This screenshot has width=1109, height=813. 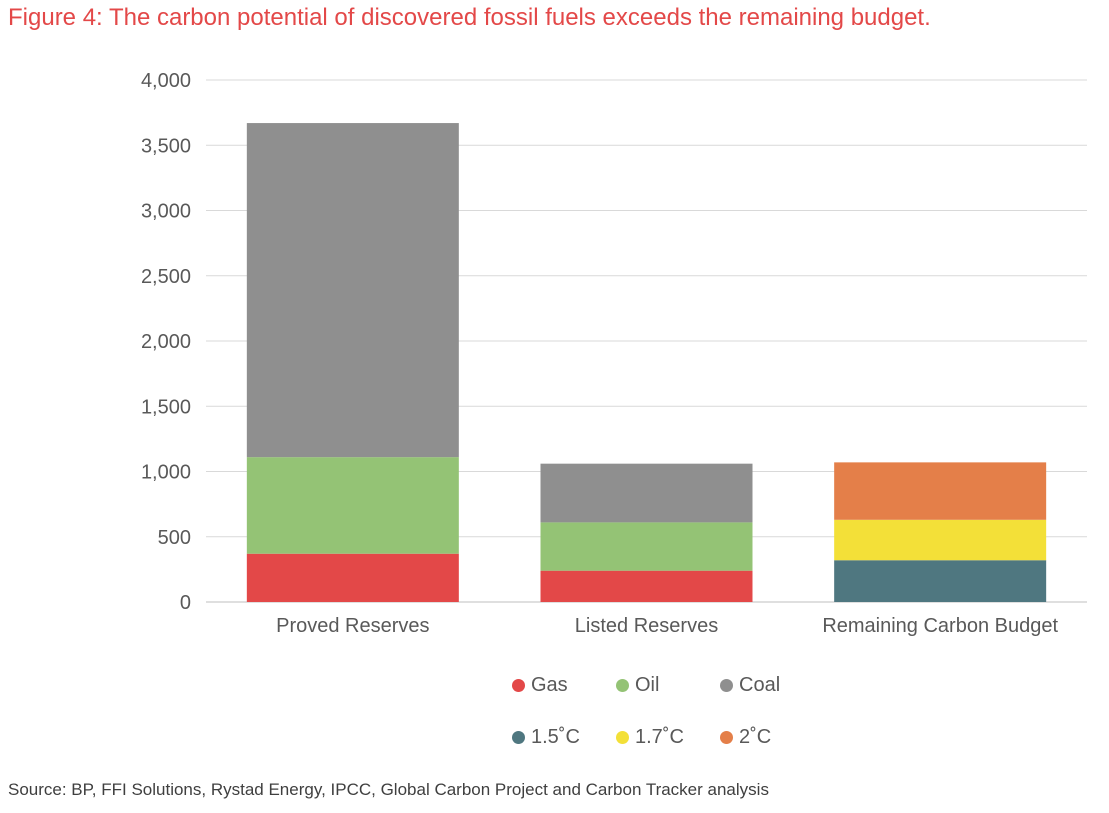 What do you see at coordinates (174, 538) in the screenshot?
I see `y-tick-label: 500` at bounding box center [174, 538].